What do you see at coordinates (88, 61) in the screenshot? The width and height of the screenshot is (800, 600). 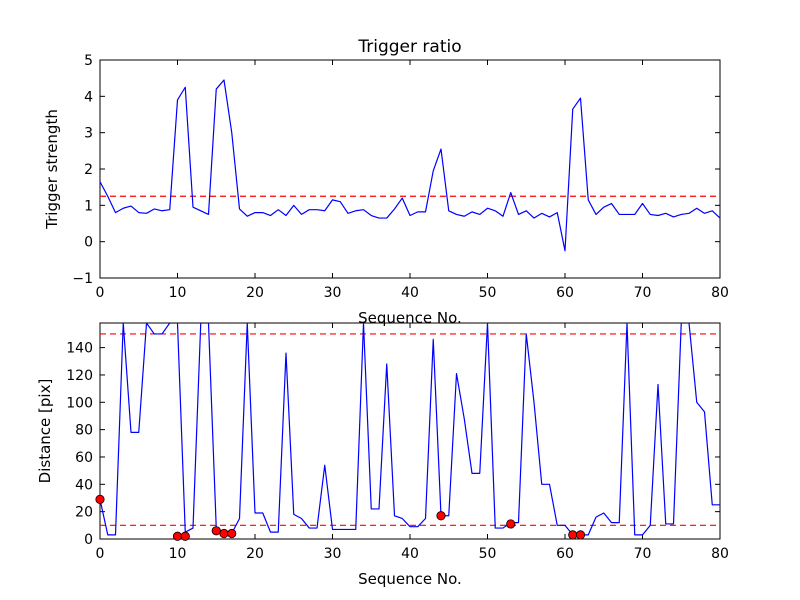 I see `y-tick-label: 5` at bounding box center [88, 61].